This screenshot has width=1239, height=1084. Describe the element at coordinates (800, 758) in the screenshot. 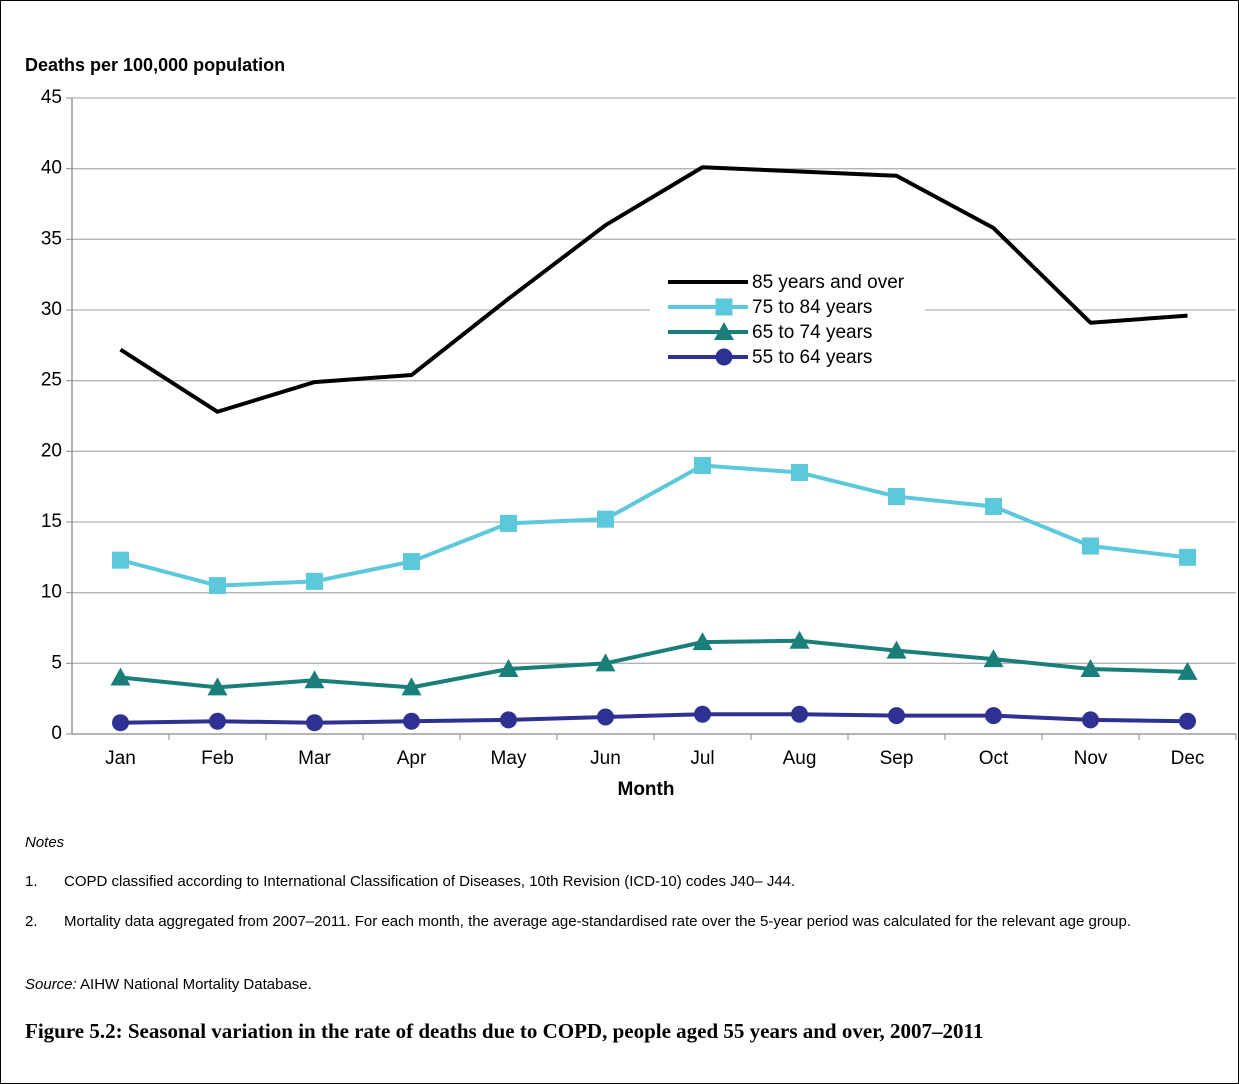

I see `x-tick-label: Aug` at that location.